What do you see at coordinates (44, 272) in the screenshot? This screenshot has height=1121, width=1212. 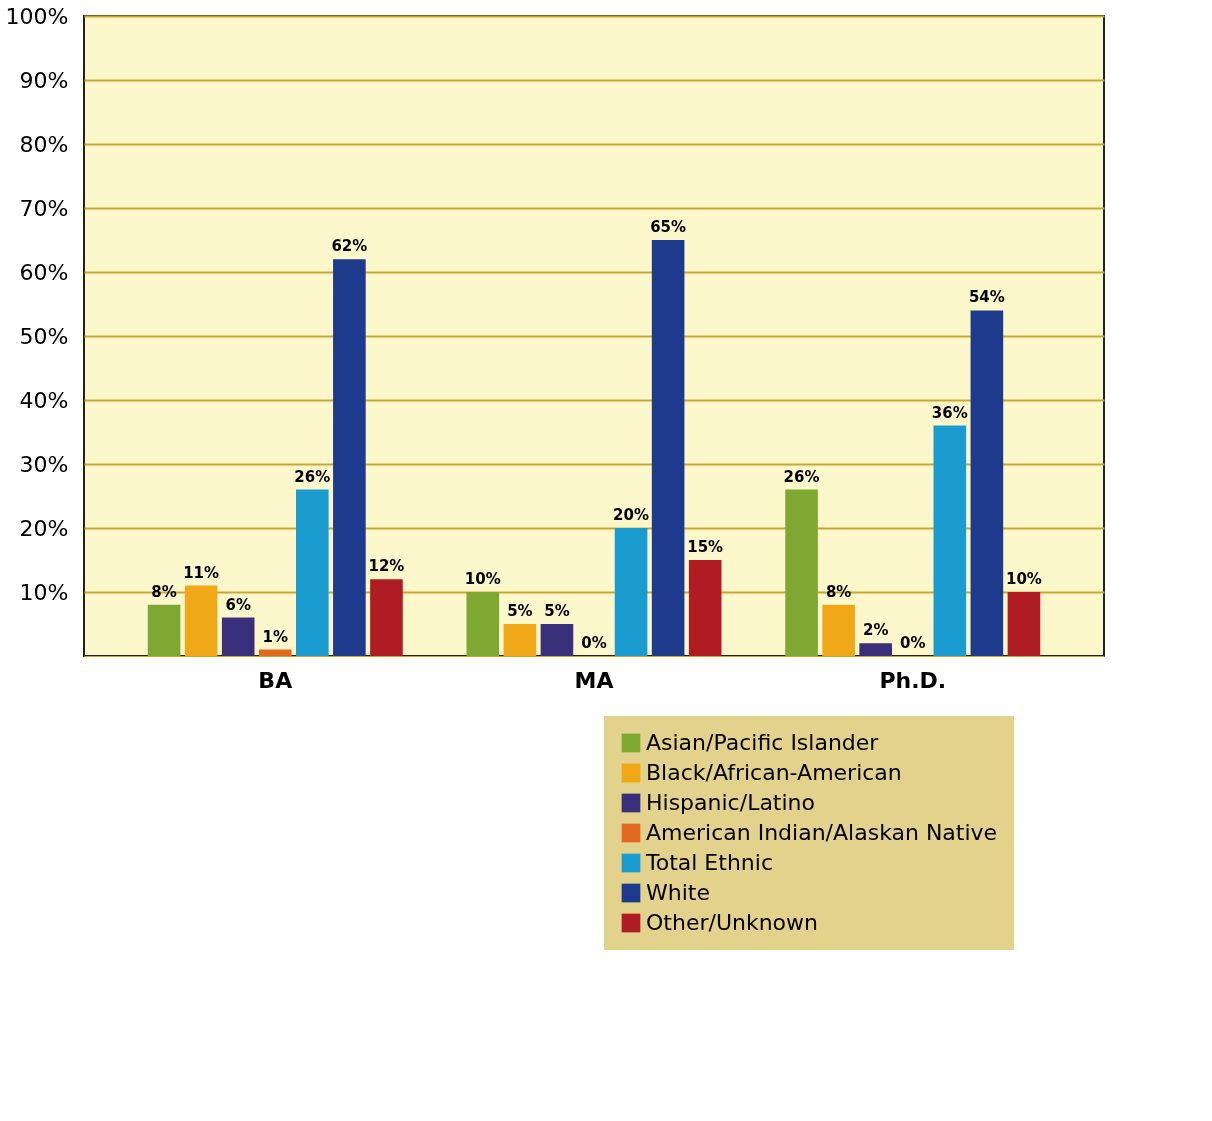 I see `y-tick-label: 60%` at bounding box center [44, 272].